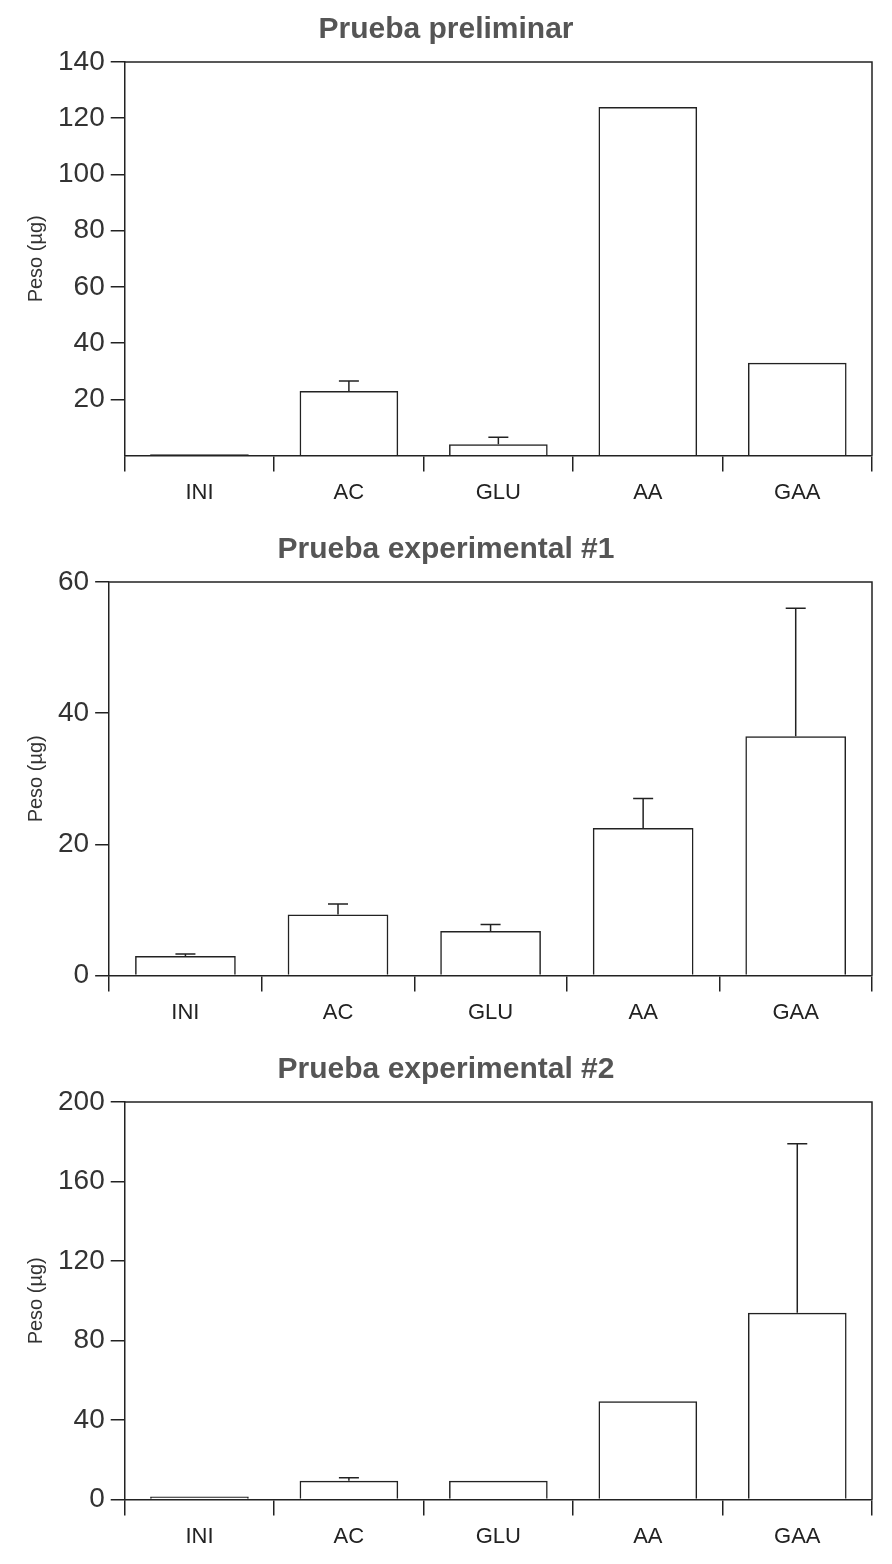 The height and width of the screenshot is (1564, 892). I want to click on y-tick-label: 200, so click(81, 1100).